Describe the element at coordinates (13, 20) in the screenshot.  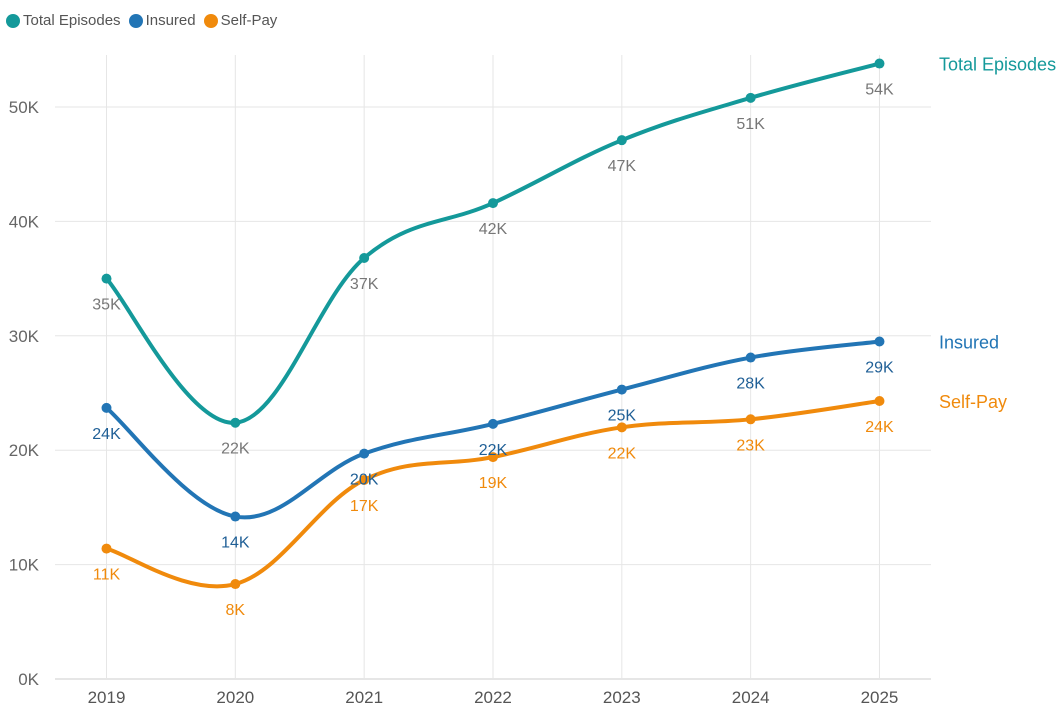
I see `legend-swatch-total-episodes` at that location.